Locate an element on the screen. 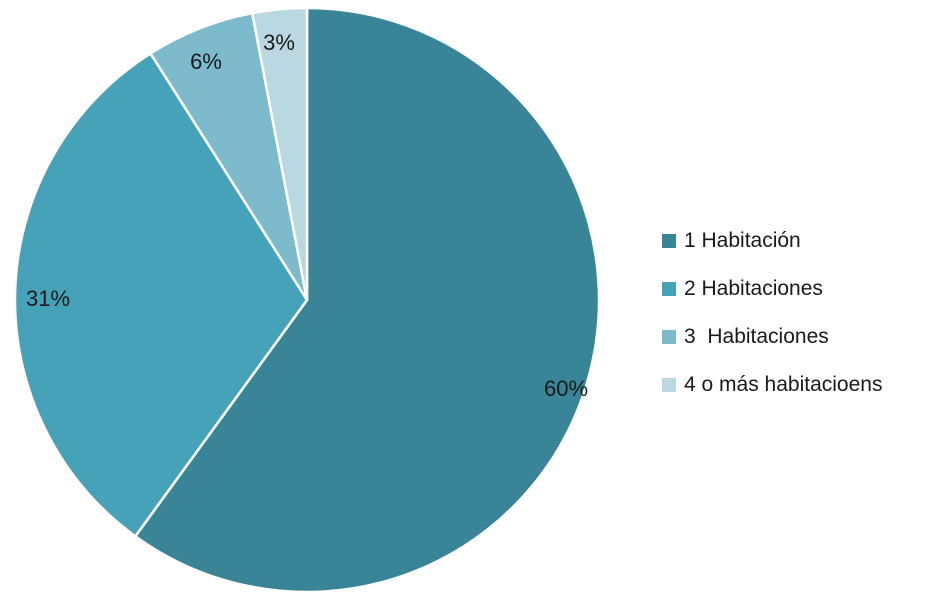 The image size is (940, 596). legend-item-2-habitaciones: 2 Habitaciones is located at coordinates (772, 289).